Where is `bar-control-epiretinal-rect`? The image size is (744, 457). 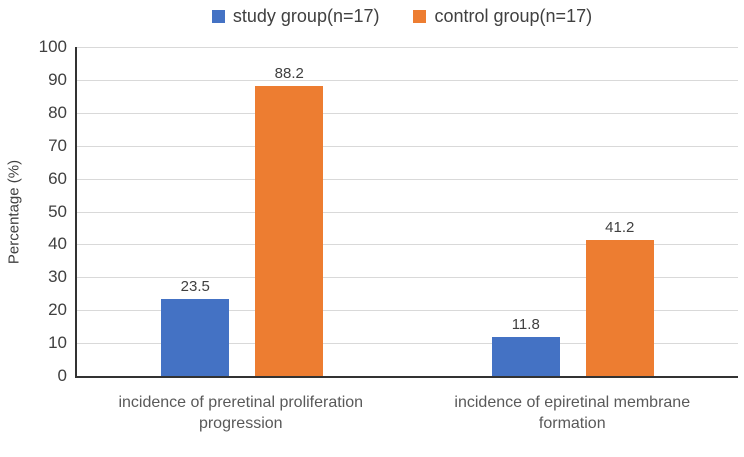 bar-control-epiretinal-rect is located at coordinates (619, 308).